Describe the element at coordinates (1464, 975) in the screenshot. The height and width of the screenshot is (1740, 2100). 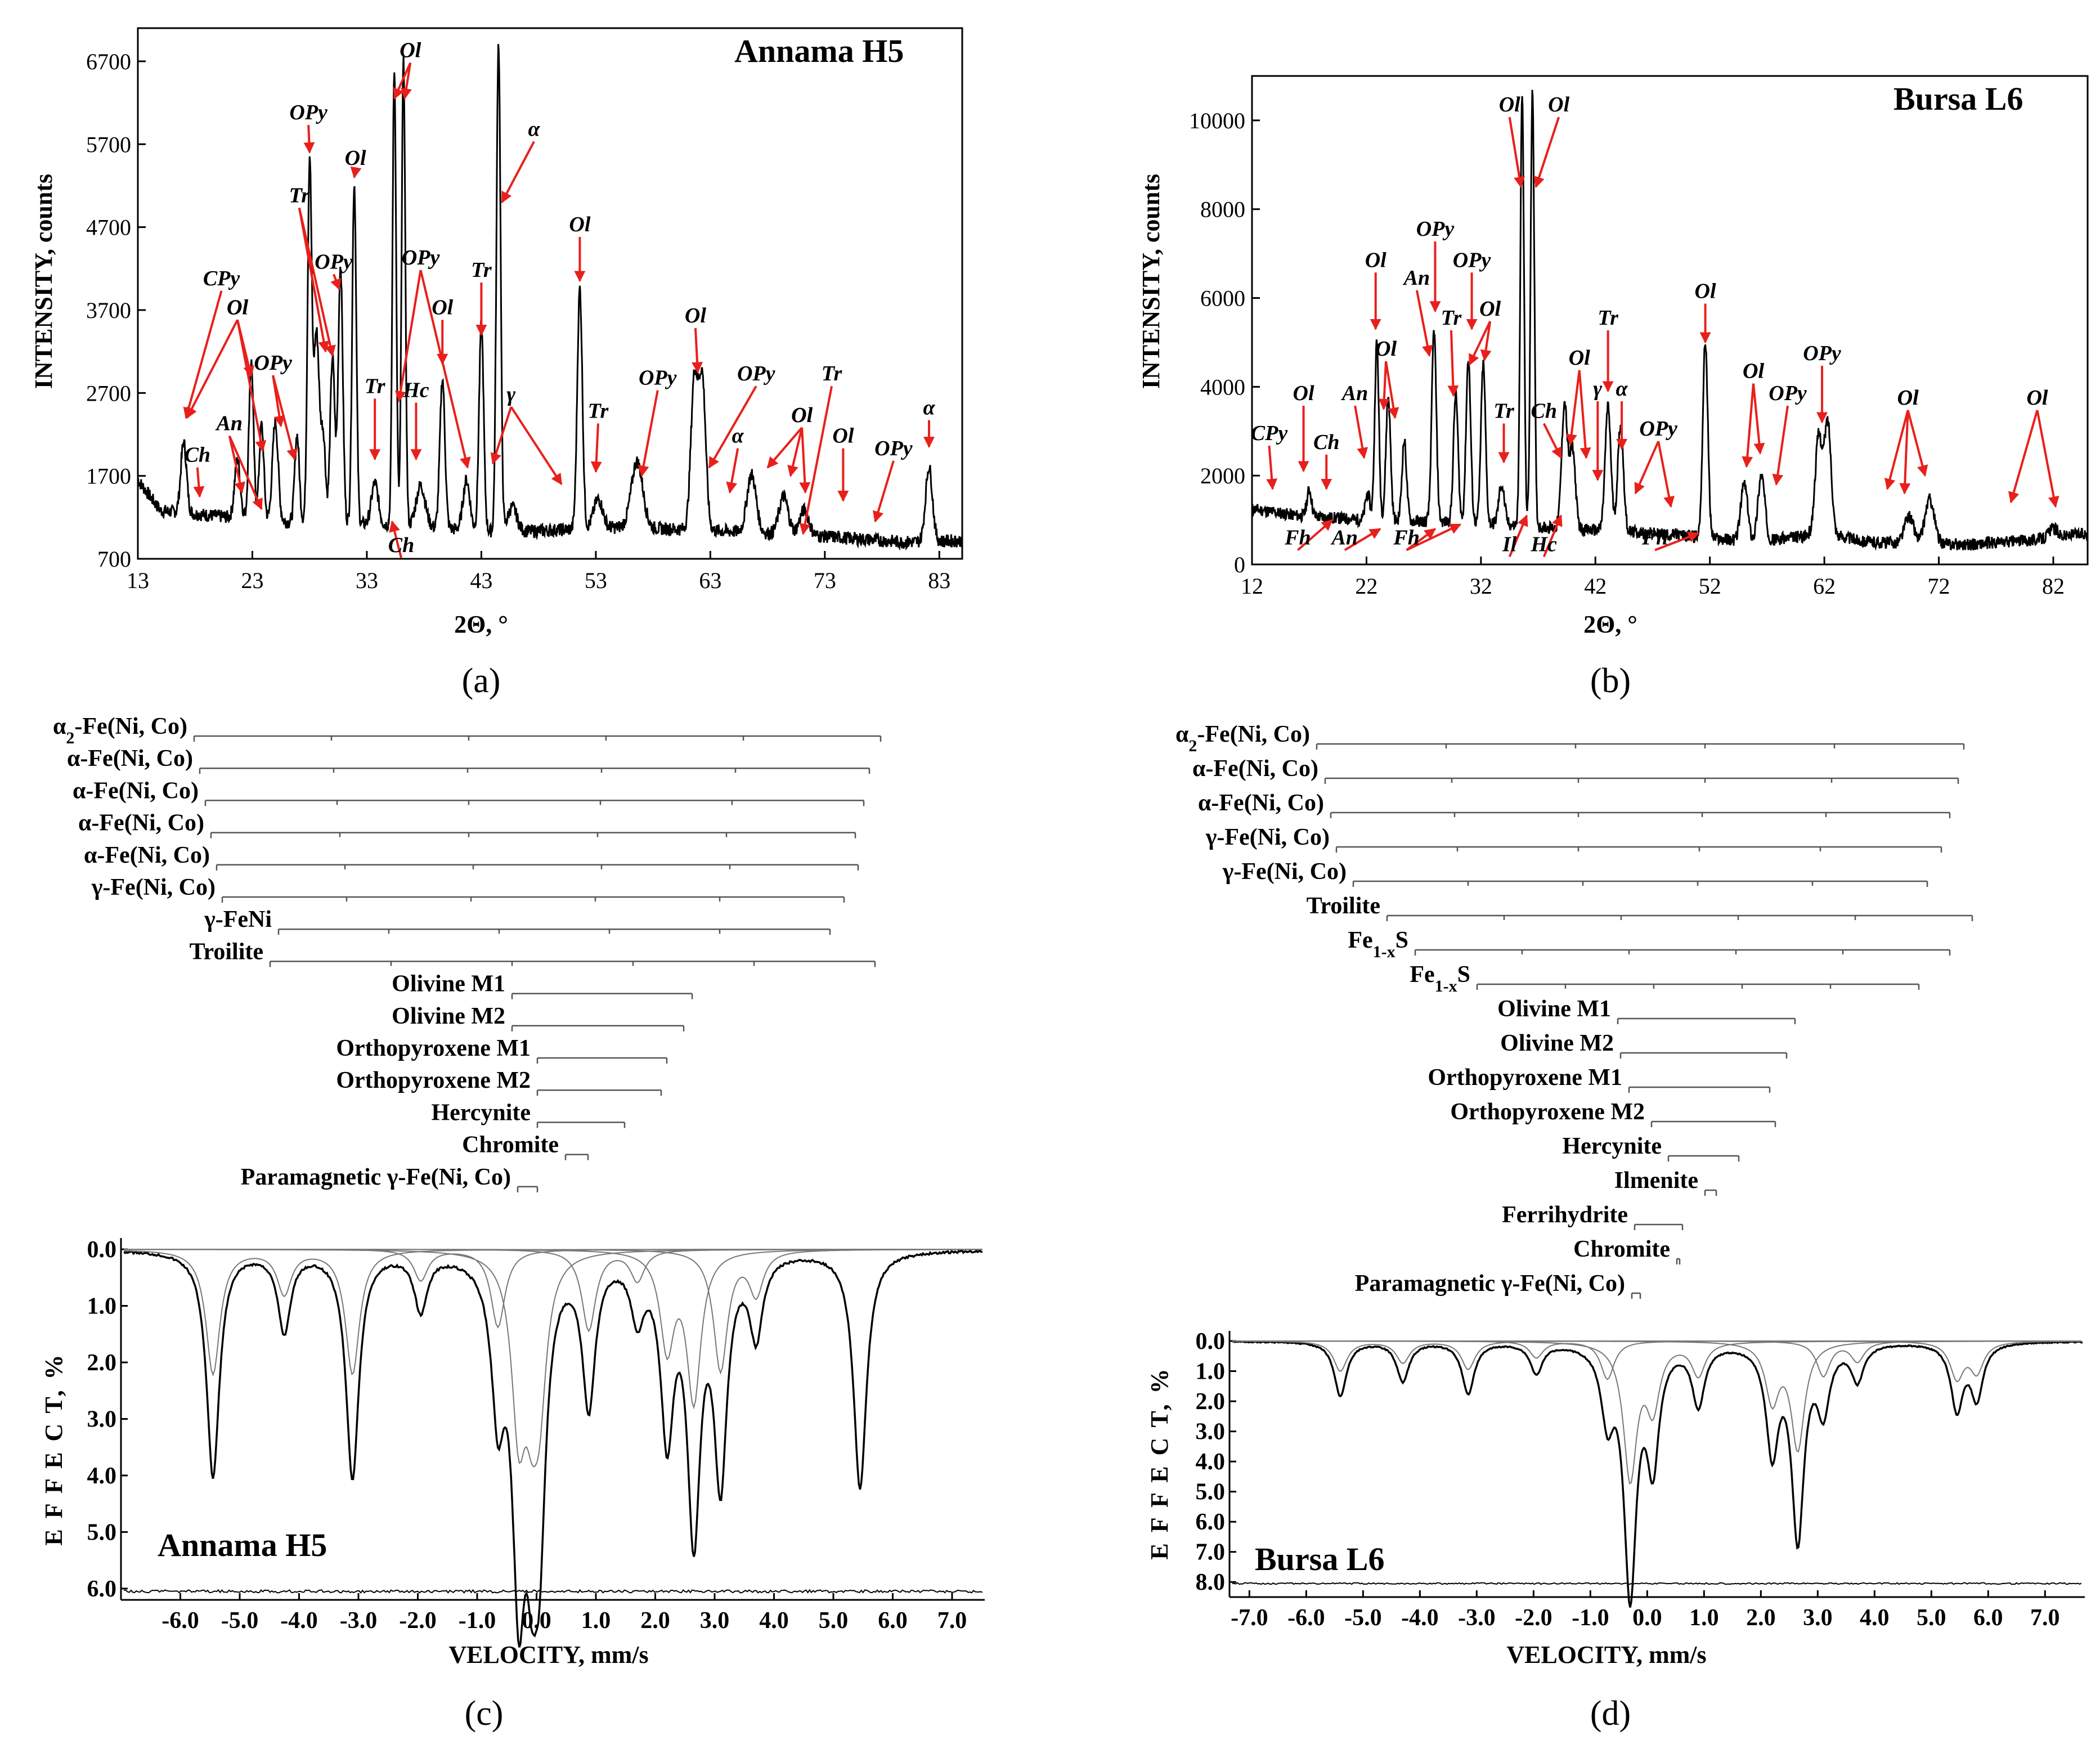
I see `label-rest: S` at that location.